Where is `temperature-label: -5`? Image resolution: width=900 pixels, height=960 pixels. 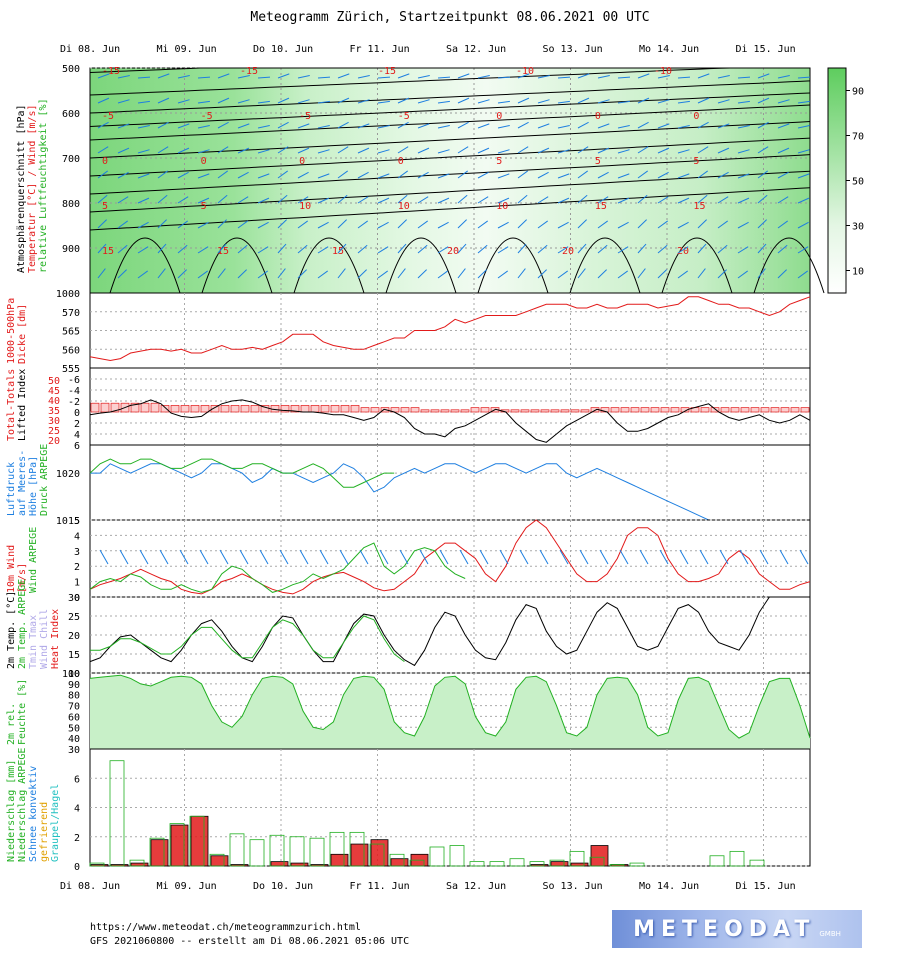
temperature-label: -5 is located at coordinates (305, 116).